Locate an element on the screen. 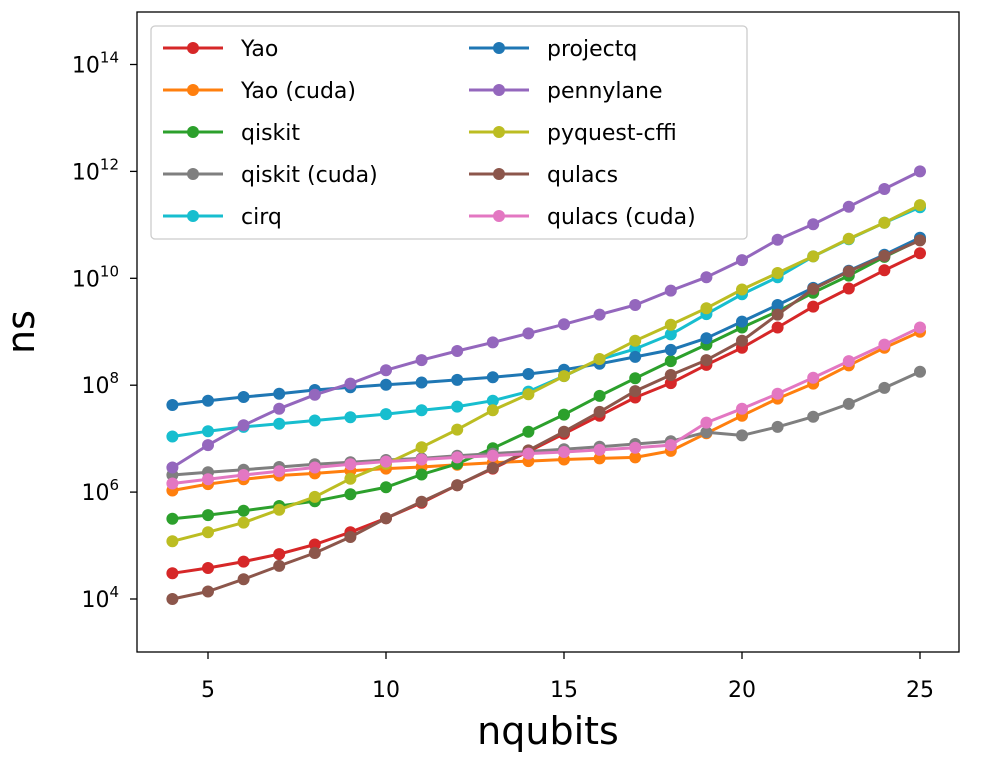 The width and height of the screenshot is (983, 758). legend-label: qulacs (cuda) is located at coordinates (621, 217).